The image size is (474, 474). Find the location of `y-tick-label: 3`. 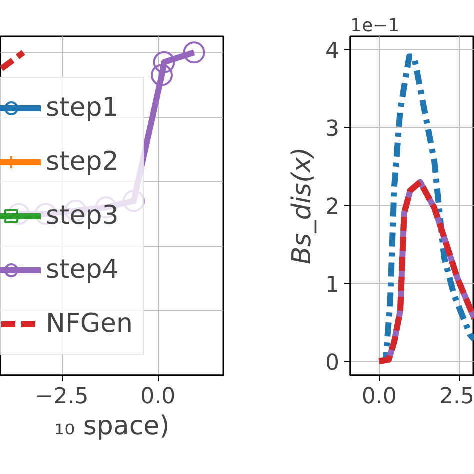

y-tick-label: 3 is located at coordinates (333, 129).